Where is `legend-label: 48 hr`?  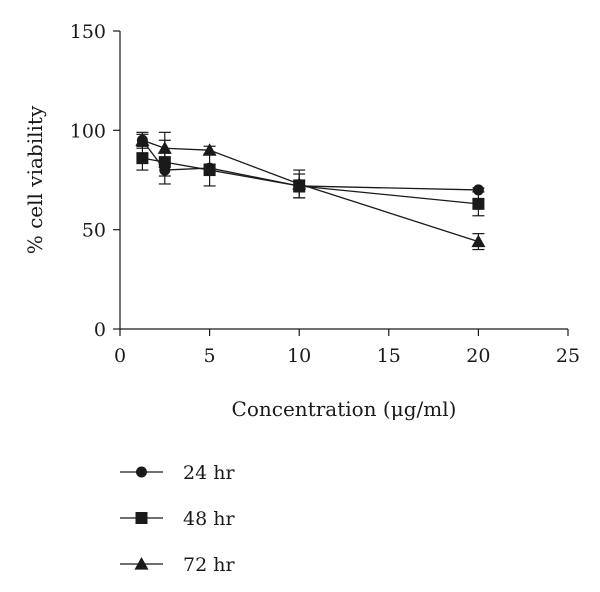
legend-label: 48 hr is located at coordinates (209, 519).